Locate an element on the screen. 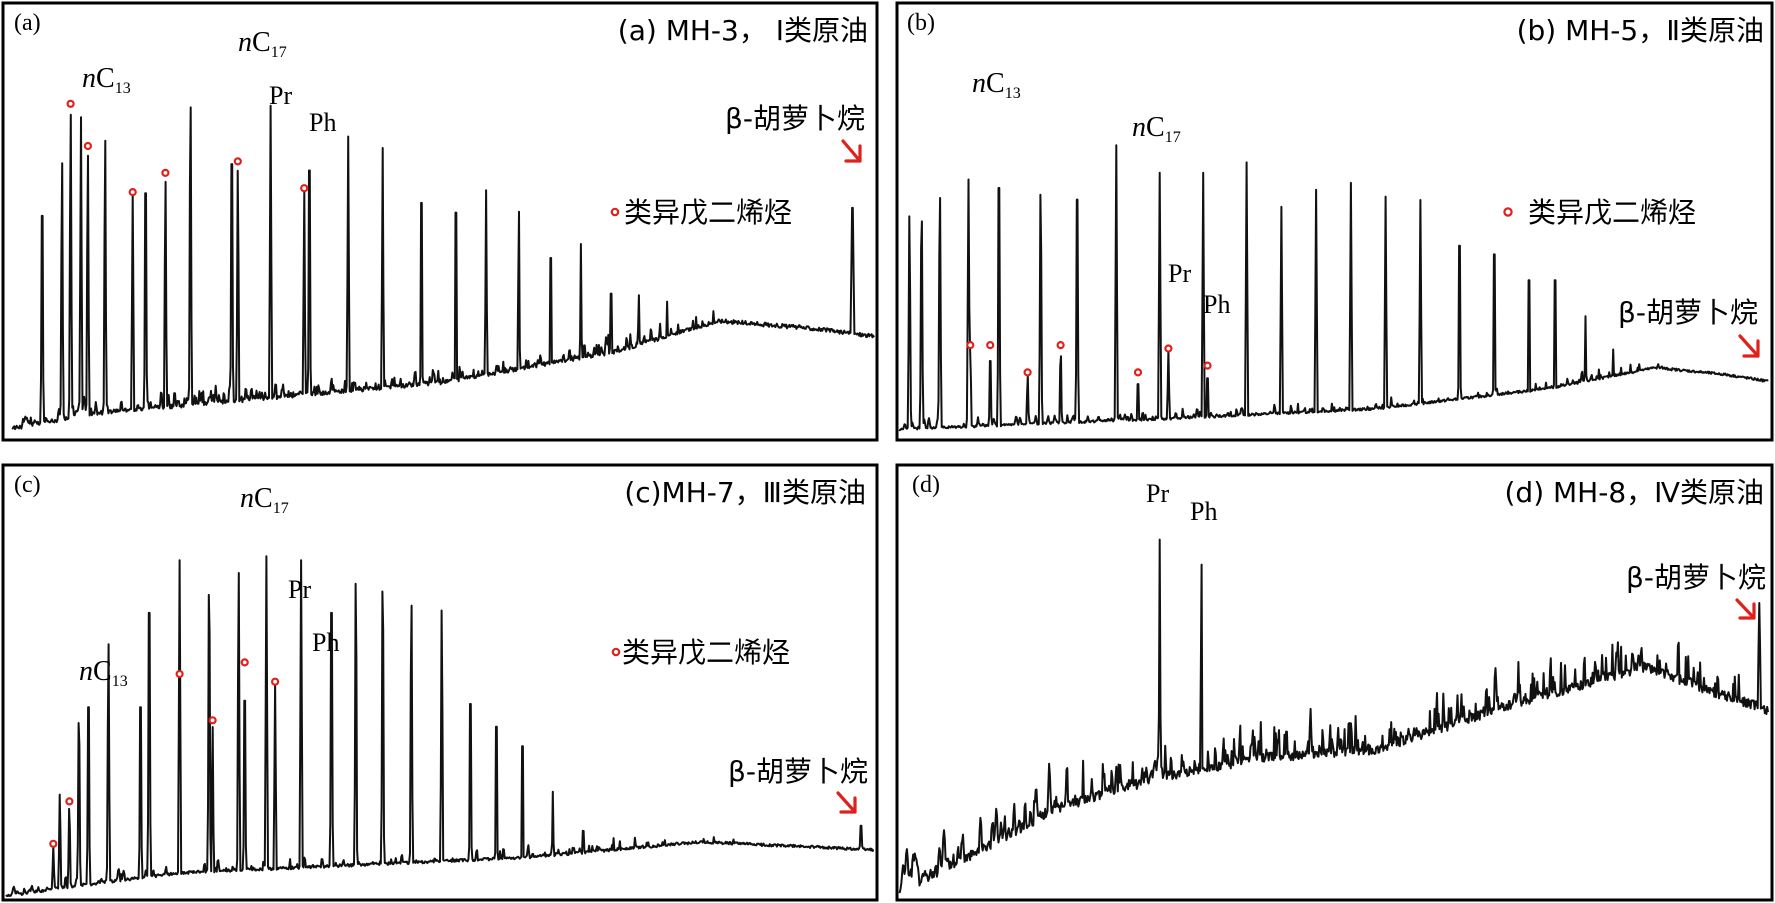  panel-a-label-nc13: nC13 is located at coordinates (106, 80).